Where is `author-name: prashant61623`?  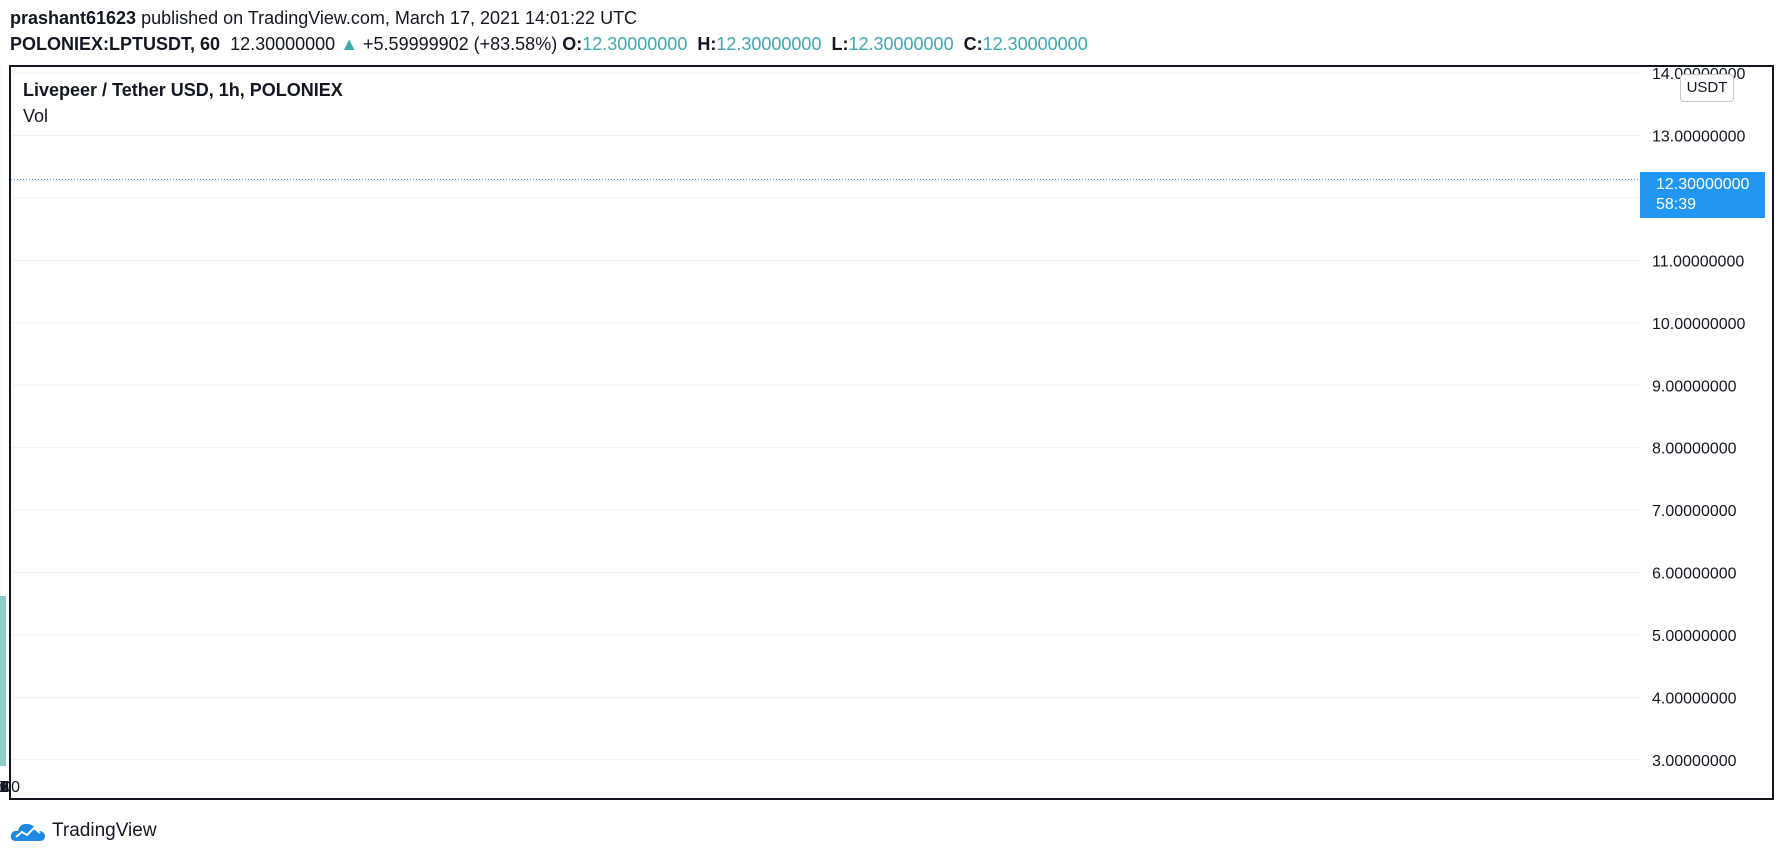
author-name: prashant61623 is located at coordinates (73, 18).